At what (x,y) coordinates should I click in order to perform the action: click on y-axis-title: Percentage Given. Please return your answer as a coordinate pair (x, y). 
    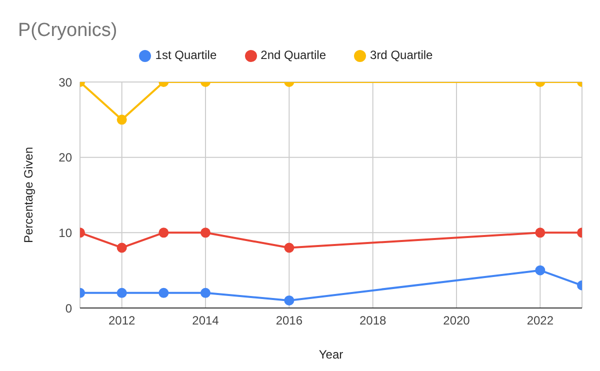
    Looking at the image, I should click on (28, 195).